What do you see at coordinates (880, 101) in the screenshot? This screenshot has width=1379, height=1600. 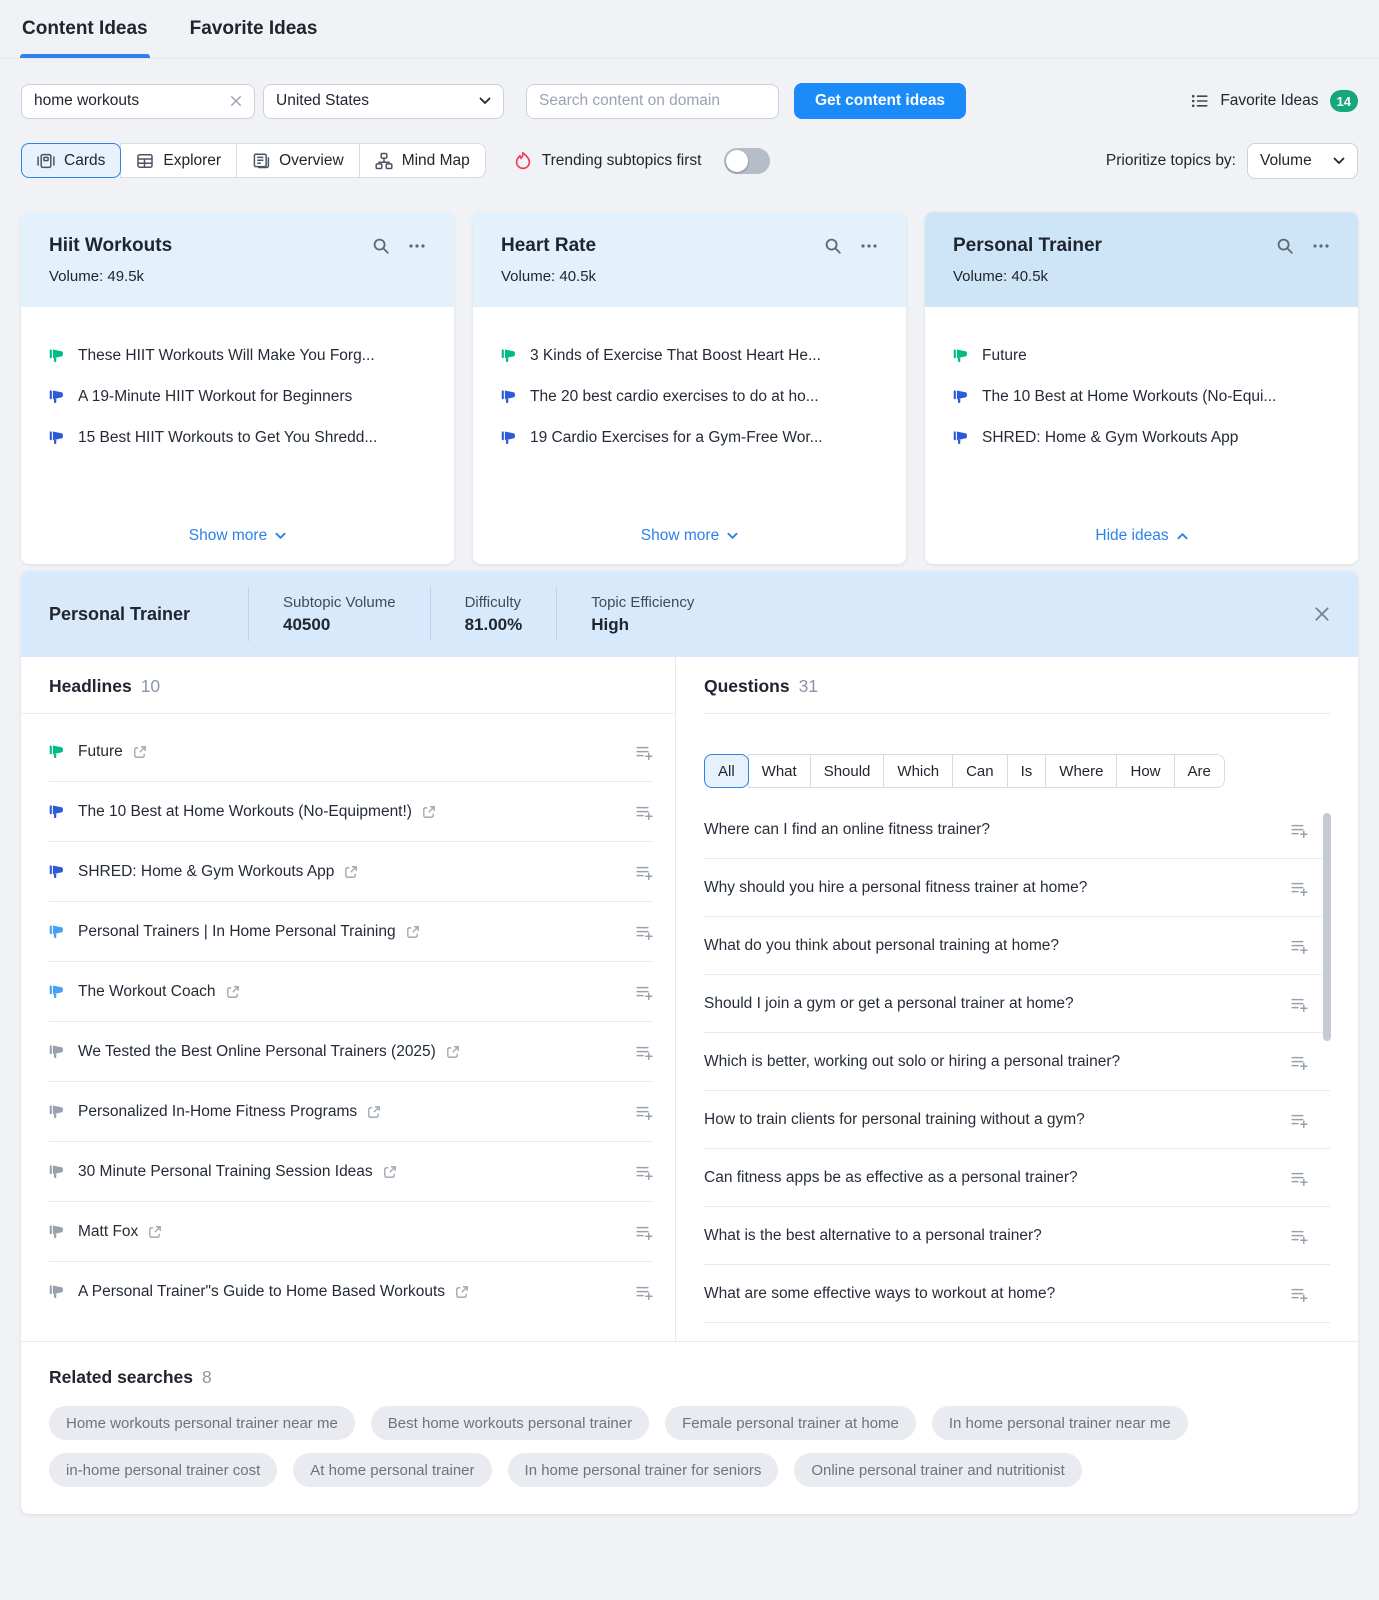 I see `get-content-ideas-button: Get content ideas` at bounding box center [880, 101].